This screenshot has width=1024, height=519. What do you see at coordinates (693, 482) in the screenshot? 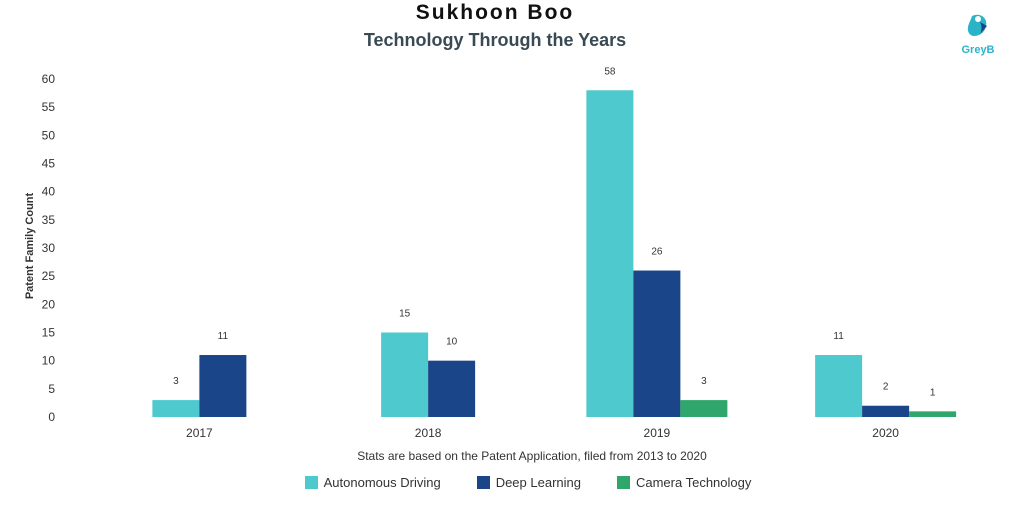
I see `legend-label: Camera Technology` at bounding box center [693, 482].